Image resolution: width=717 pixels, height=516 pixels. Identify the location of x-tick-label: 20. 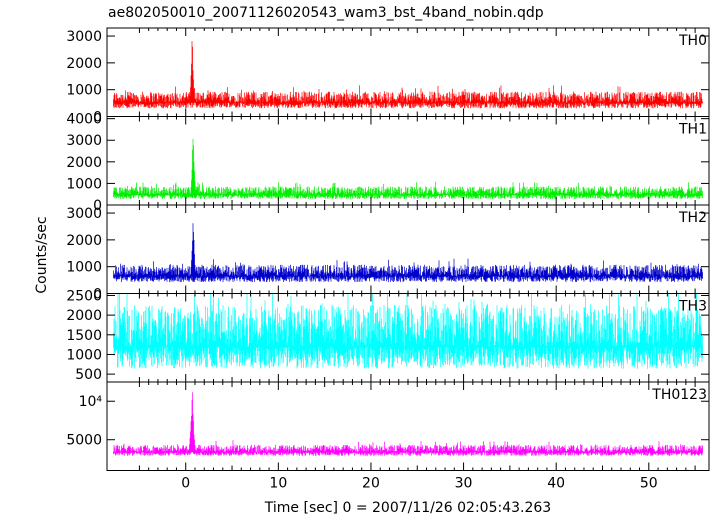
(371, 484).